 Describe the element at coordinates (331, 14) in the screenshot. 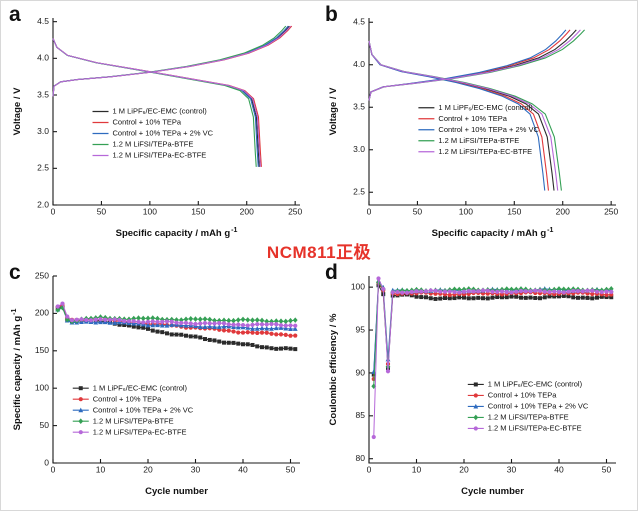

I see `panel-b-letter: b` at that location.